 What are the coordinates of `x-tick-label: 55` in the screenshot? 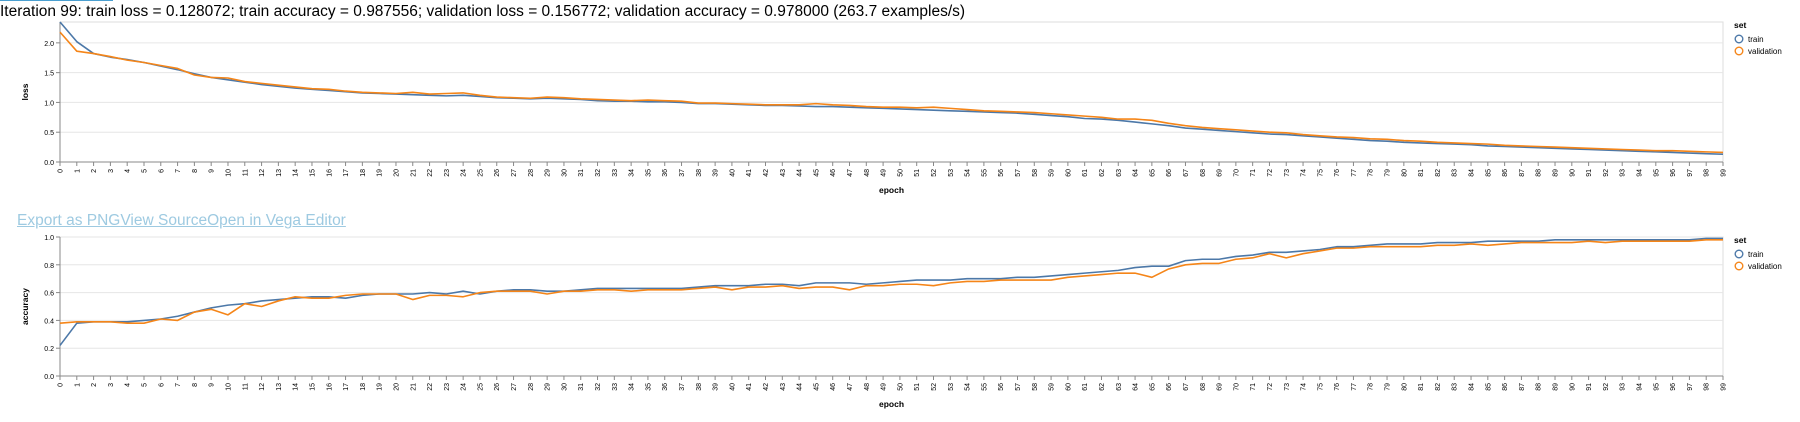 It's located at (984, 387).